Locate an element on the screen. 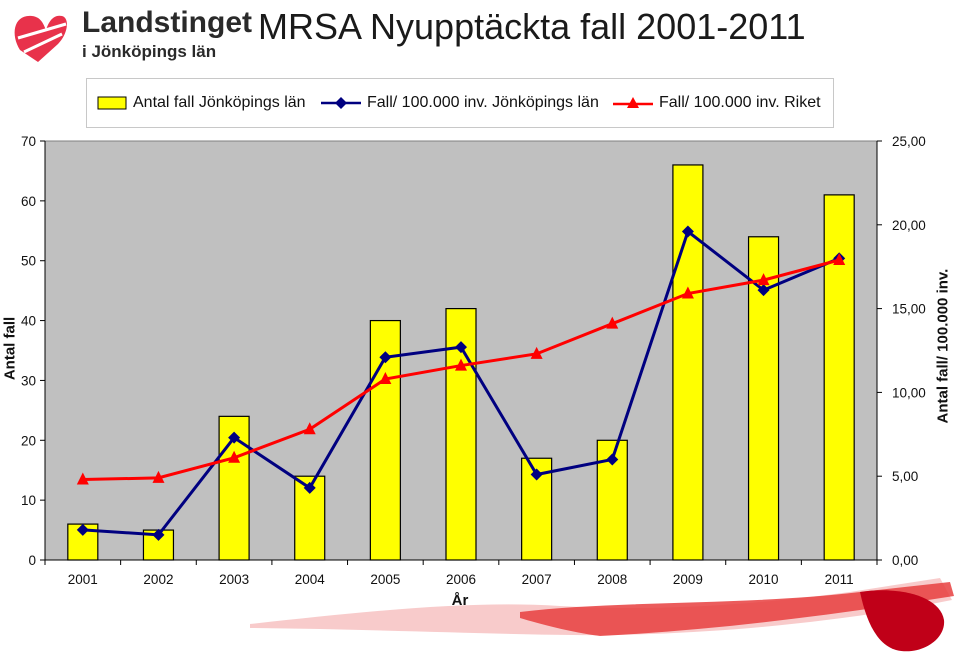 Image resolution: width=960 pixels, height=658 pixels. x-tick-label: 2008 is located at coordinates (612, 579).